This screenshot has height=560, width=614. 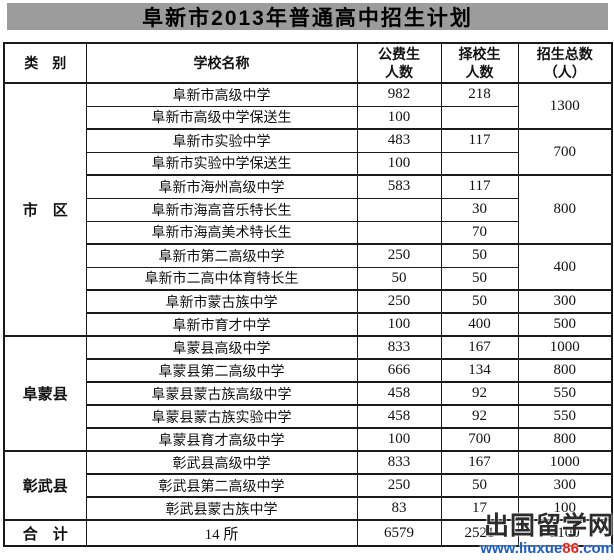 What do you see at coordinates (307, 16) in the screenshot?
I see `page-title: 阜新市2013年普通高中招生计划` at bounding box center [307, 16].